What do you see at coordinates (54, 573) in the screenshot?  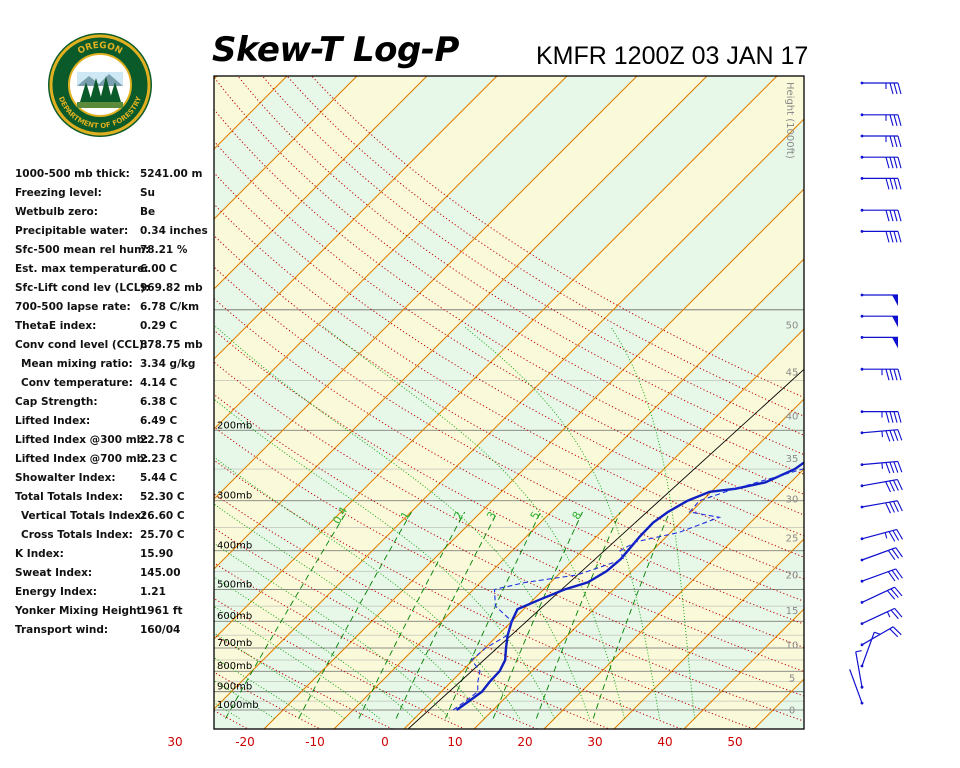 I see `index-label: Sweat Index:` at bounding box center [54, 573].